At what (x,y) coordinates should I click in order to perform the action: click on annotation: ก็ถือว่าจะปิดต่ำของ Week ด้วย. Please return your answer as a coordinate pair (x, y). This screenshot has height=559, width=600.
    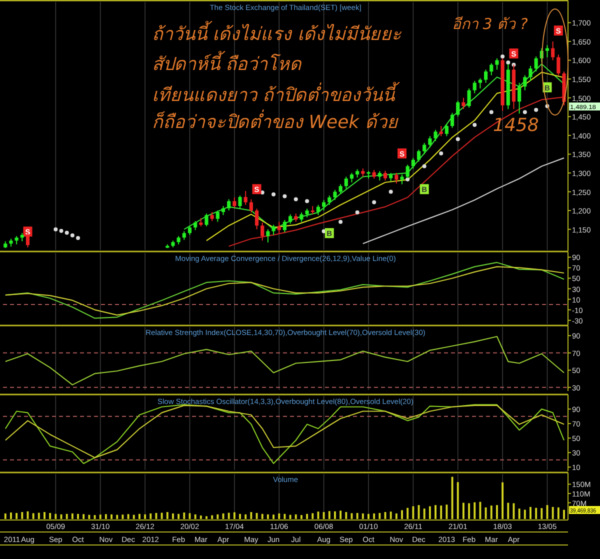
    Looking at the image, I should click on (275, 121).